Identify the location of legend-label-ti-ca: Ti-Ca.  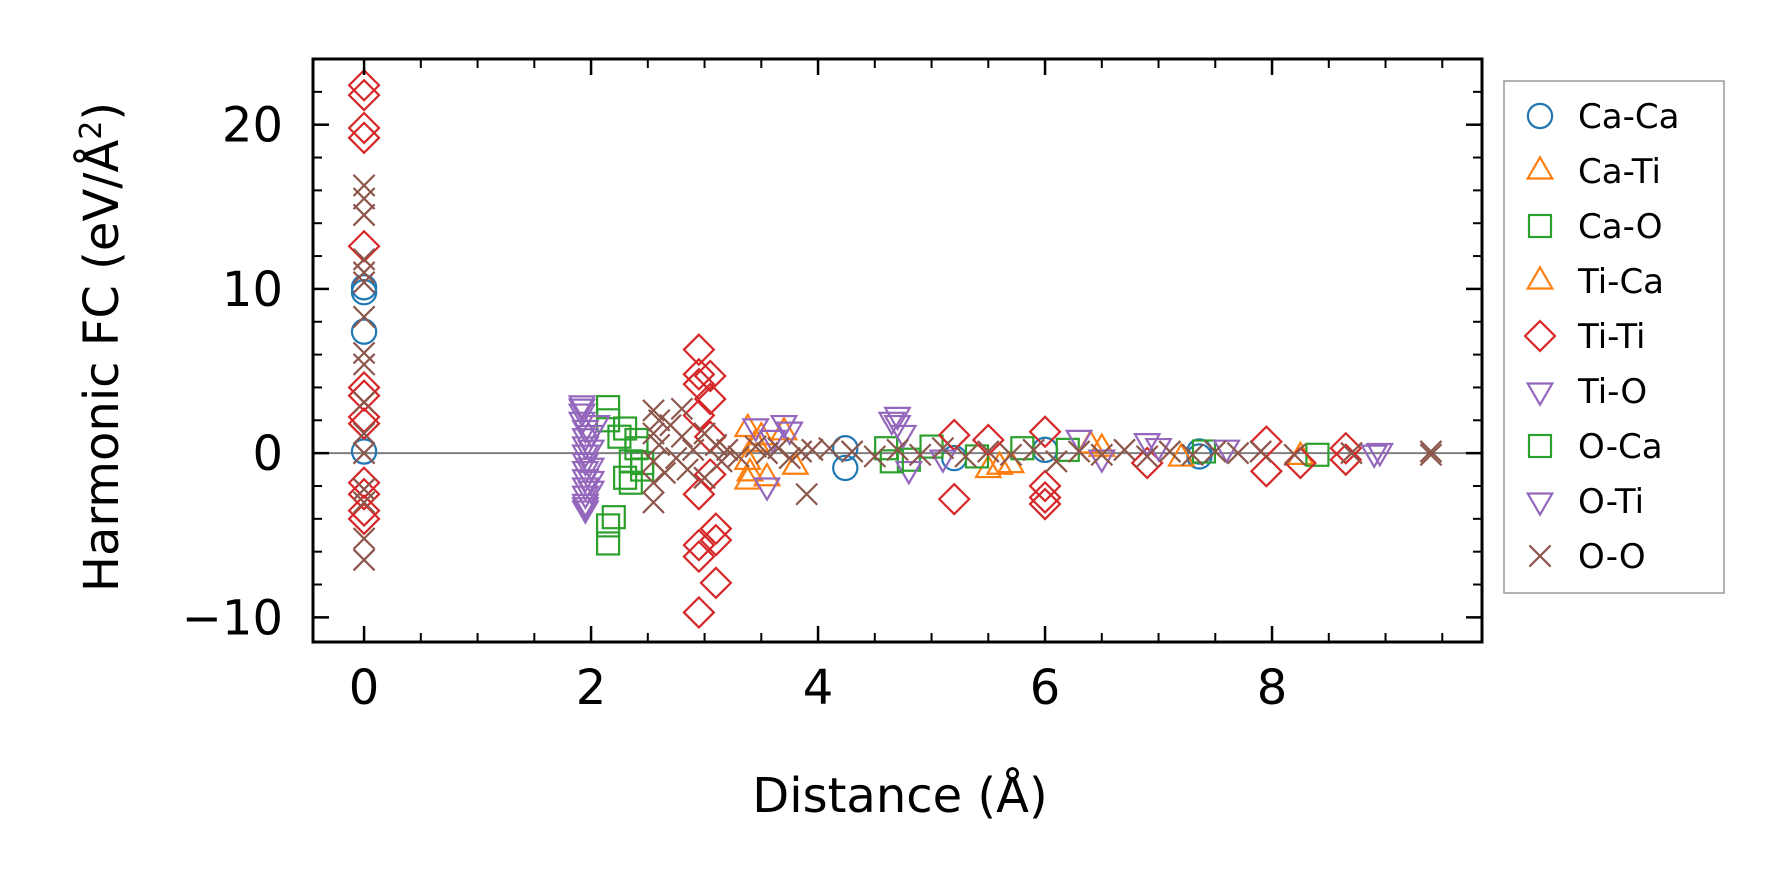
(1620, 282).